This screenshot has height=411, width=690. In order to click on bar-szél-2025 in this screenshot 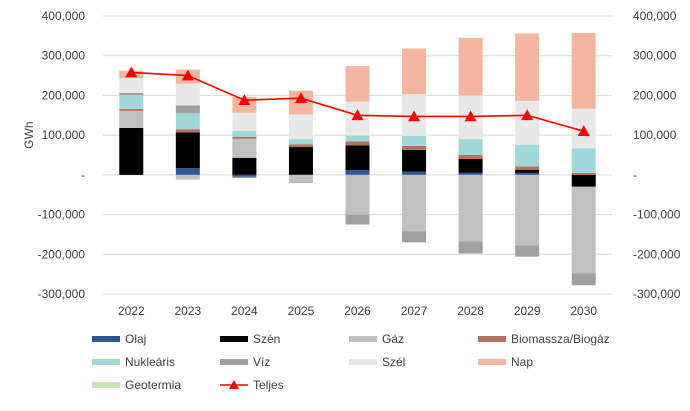, I will do `click(300, 127)`.